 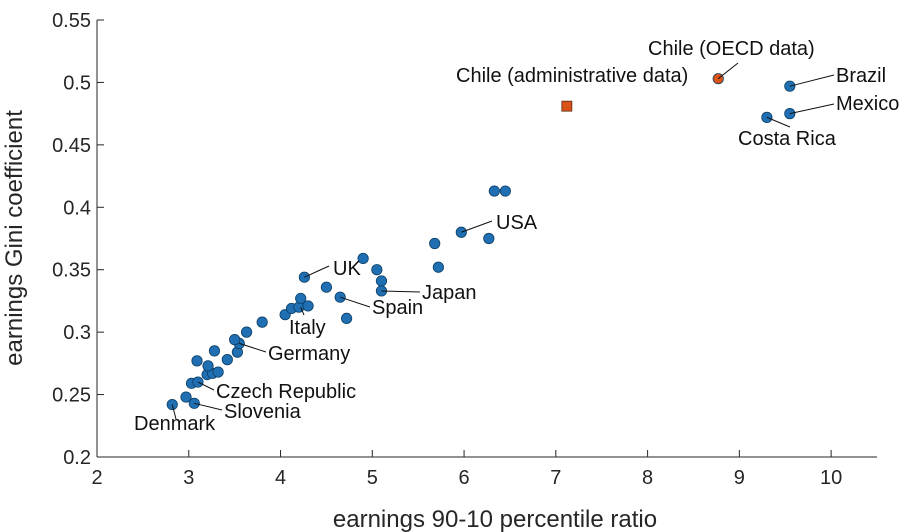 What do you see at coordinates (71, 21) in the screenshot?
I see `y-tick-label: 0.55` at bounding box center [71, 21].